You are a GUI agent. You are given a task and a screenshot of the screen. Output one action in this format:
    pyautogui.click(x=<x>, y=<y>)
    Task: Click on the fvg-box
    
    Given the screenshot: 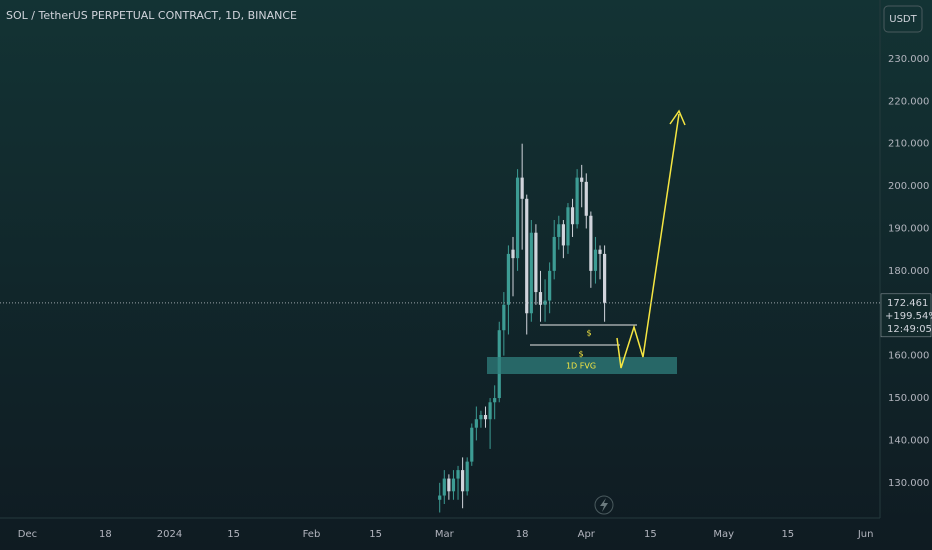 What is the action you would take?
    pyautogui.click(x=582, y=365)
    